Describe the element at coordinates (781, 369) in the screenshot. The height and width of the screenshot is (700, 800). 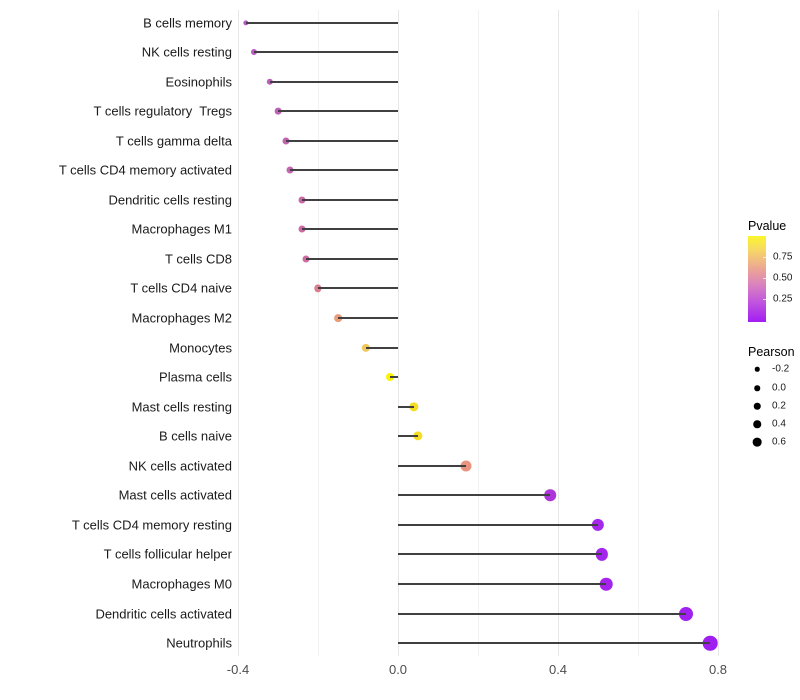
I see `pearson-size-key-label: -0.2` at that location.